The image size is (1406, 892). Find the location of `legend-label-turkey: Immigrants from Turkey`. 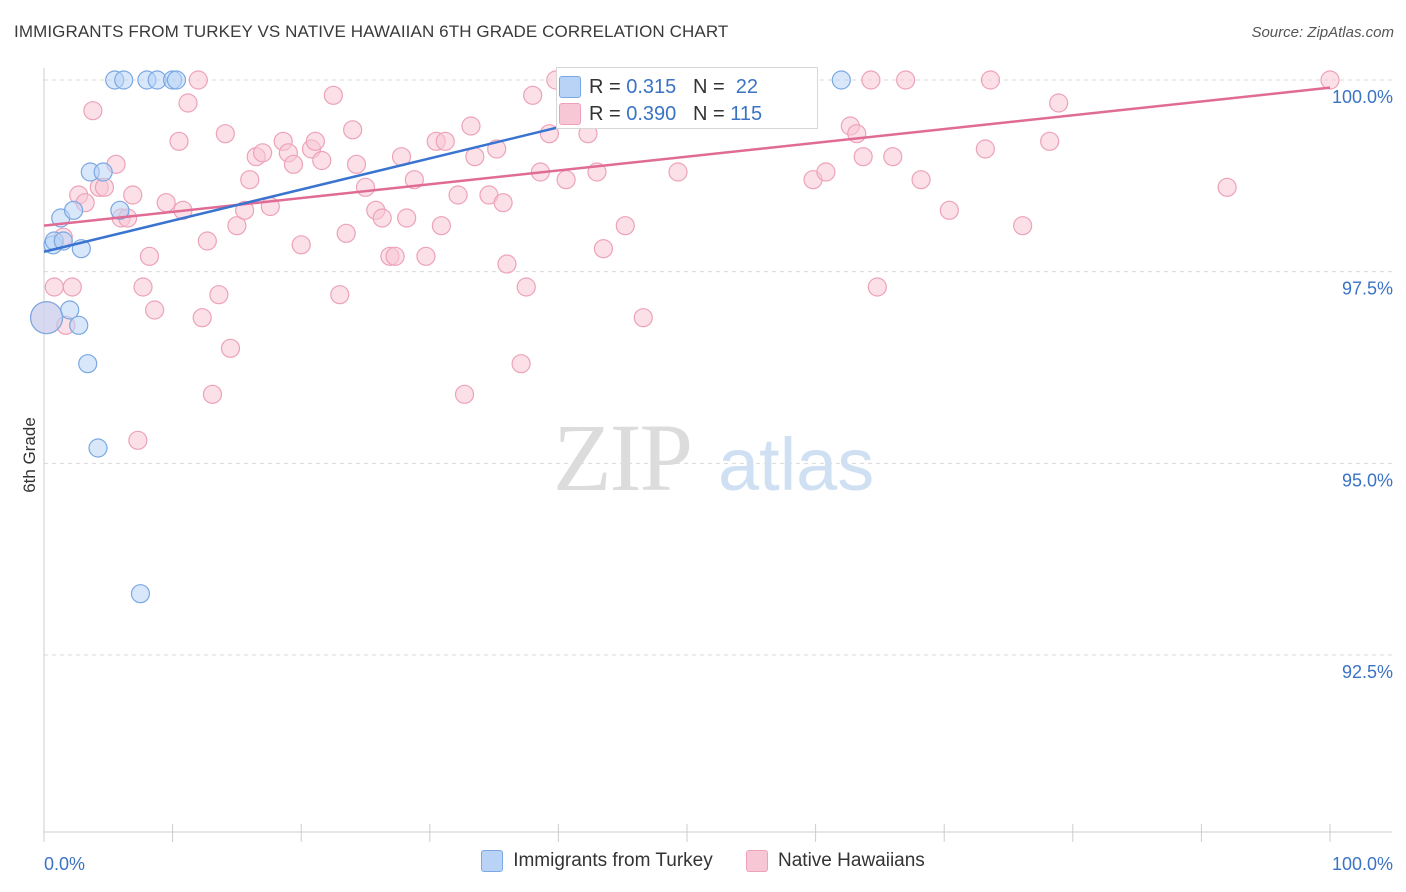

legend-label-turkey: Immigrants from Turkey is located at coordinates (613, 860).